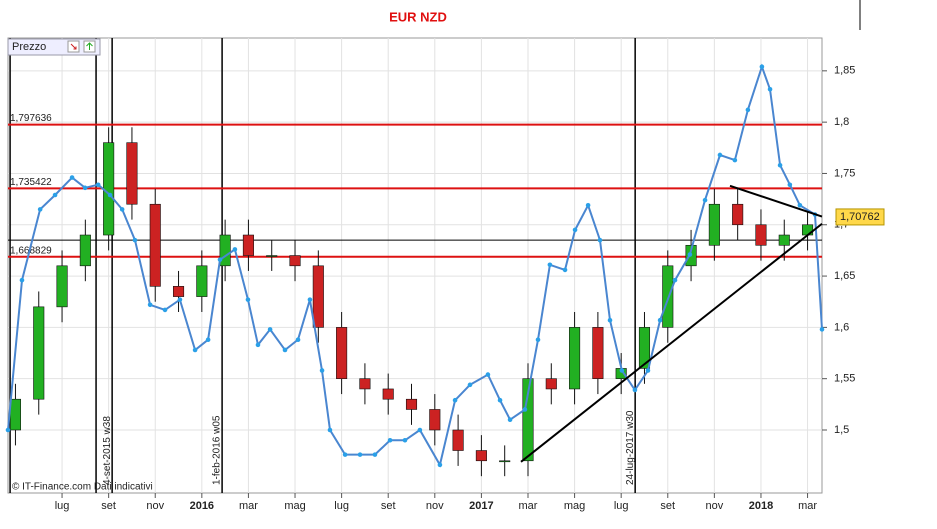 The width and height of the screenshot is (937, 529). What do you see at coordinates (844, 276) in the screenshot?
I see `y-tick-label: 1,65` at bounding box center [844, 276].